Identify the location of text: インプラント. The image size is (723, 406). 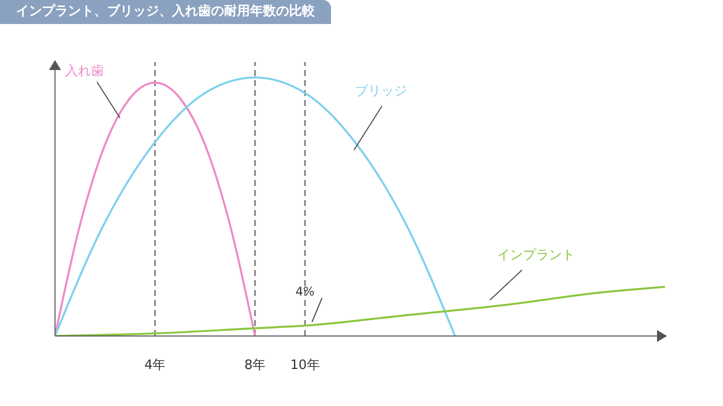
(536, 255).